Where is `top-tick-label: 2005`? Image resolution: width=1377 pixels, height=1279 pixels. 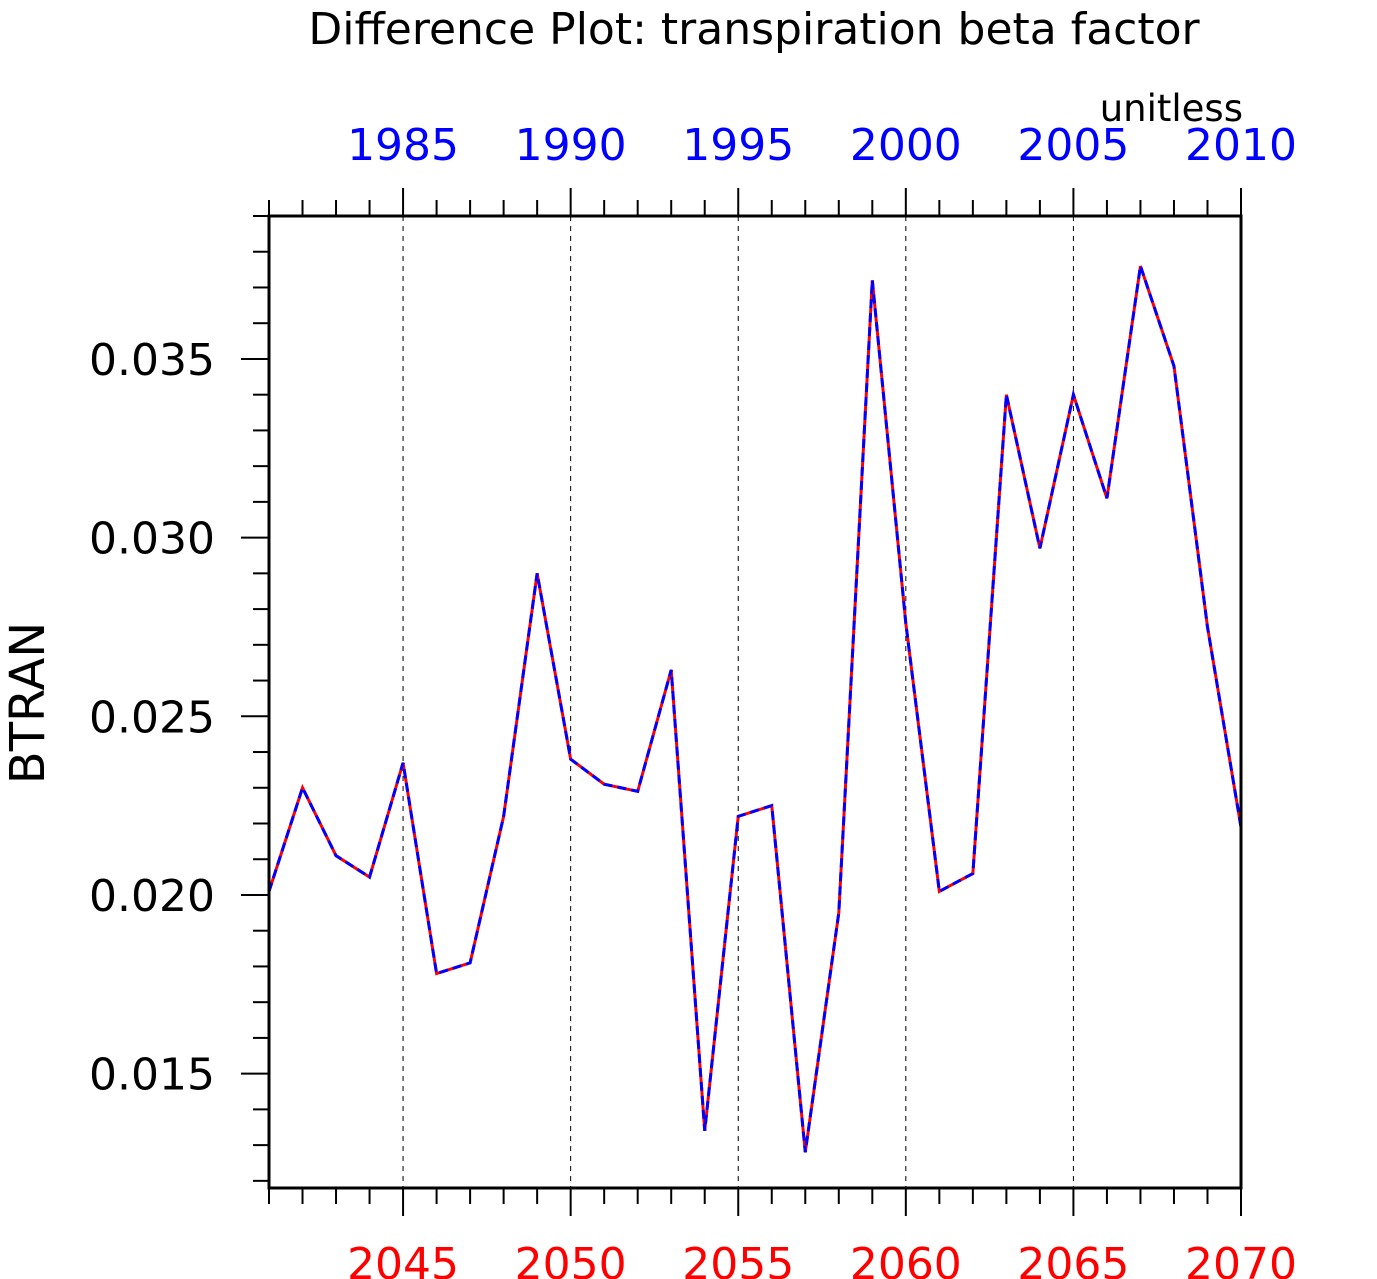
top-tick-label: 2005 is located at coordinates (1073, 145).